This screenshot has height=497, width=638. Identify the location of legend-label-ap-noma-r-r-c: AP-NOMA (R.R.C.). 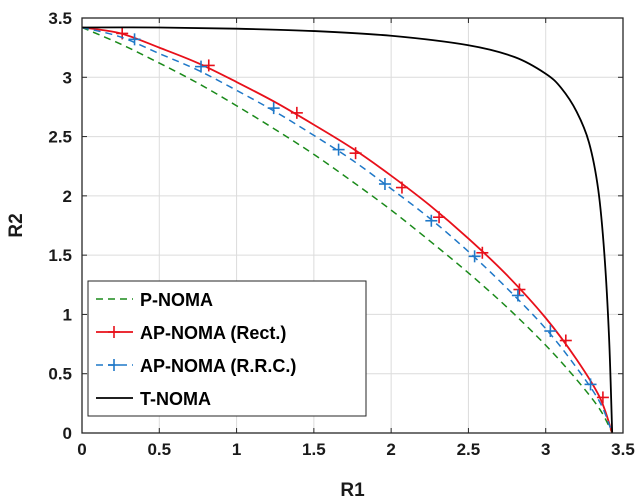
(218, 366).